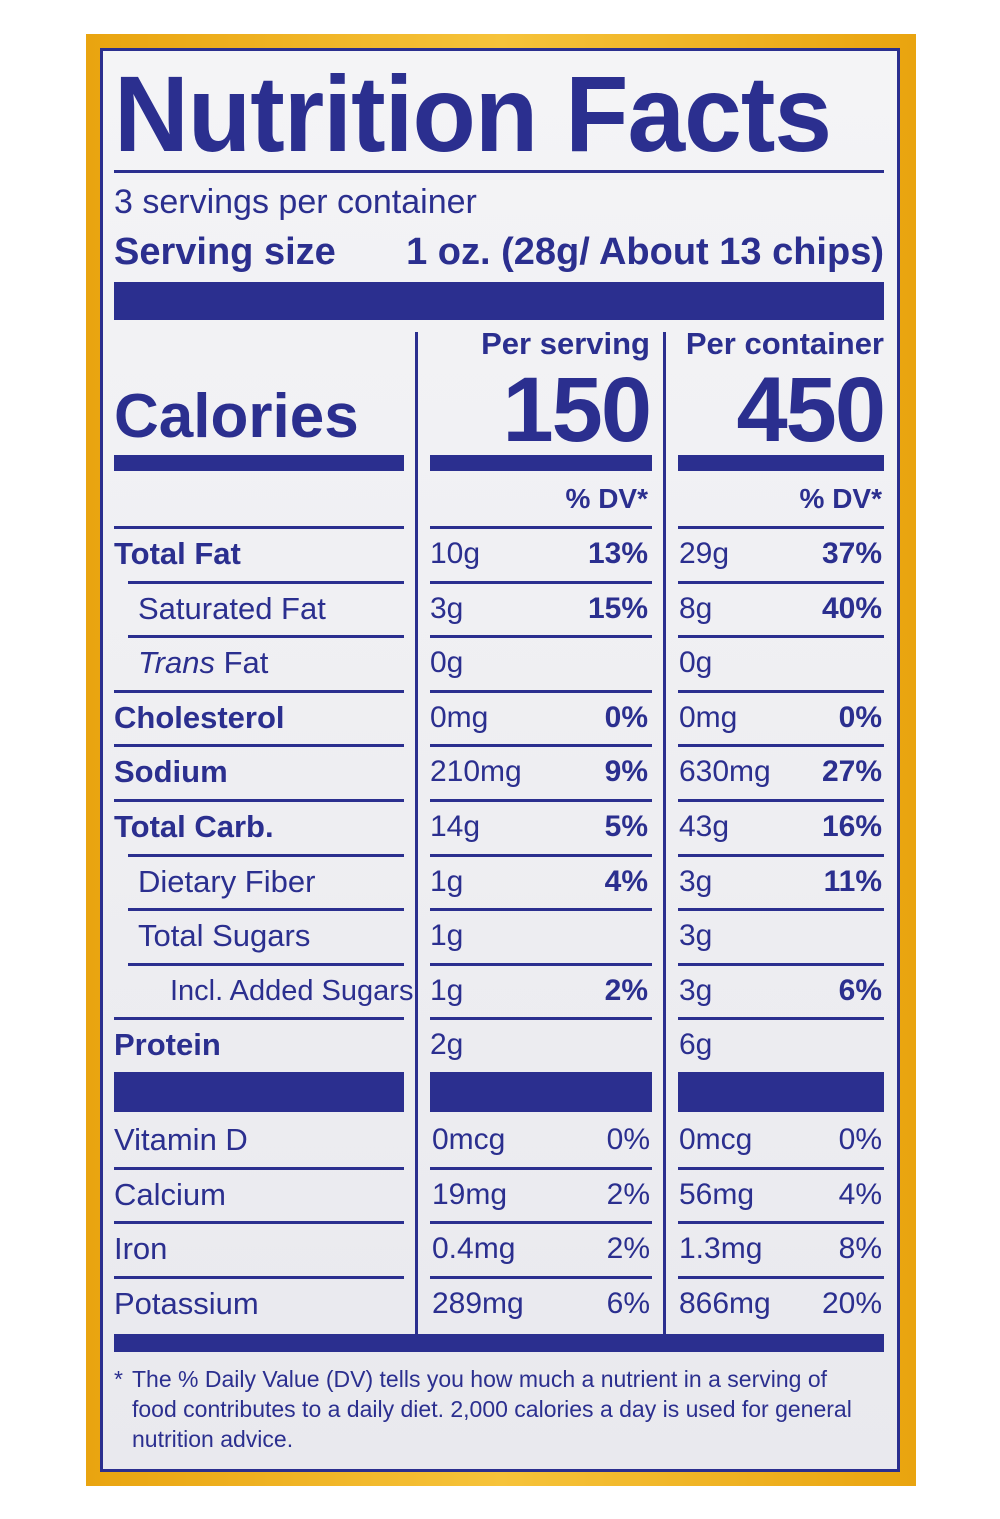 The image size is (1000, 1519). Describe the element at coordinates (851, 553) in the screenshot. I see `dv-per-container: 37%` at that location.